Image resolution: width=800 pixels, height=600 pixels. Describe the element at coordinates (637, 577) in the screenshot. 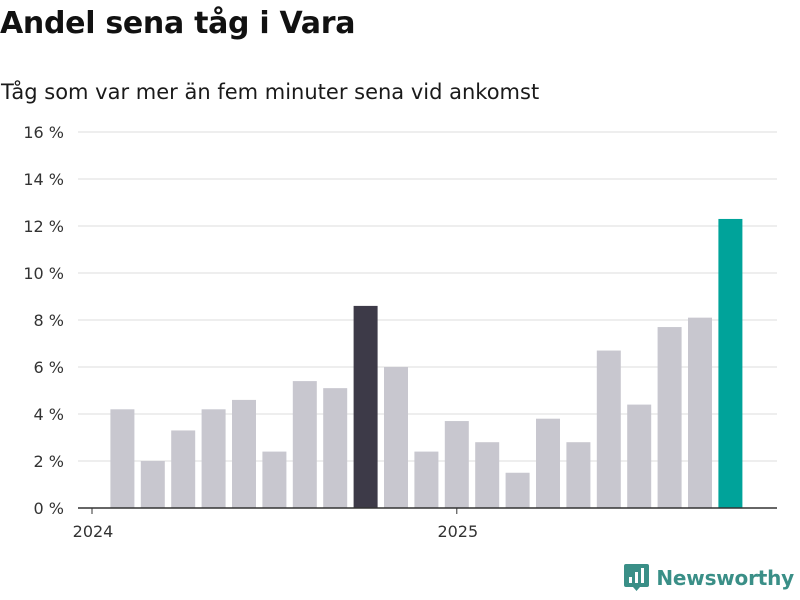

I see `newsworthy-logo-icon` at that location.